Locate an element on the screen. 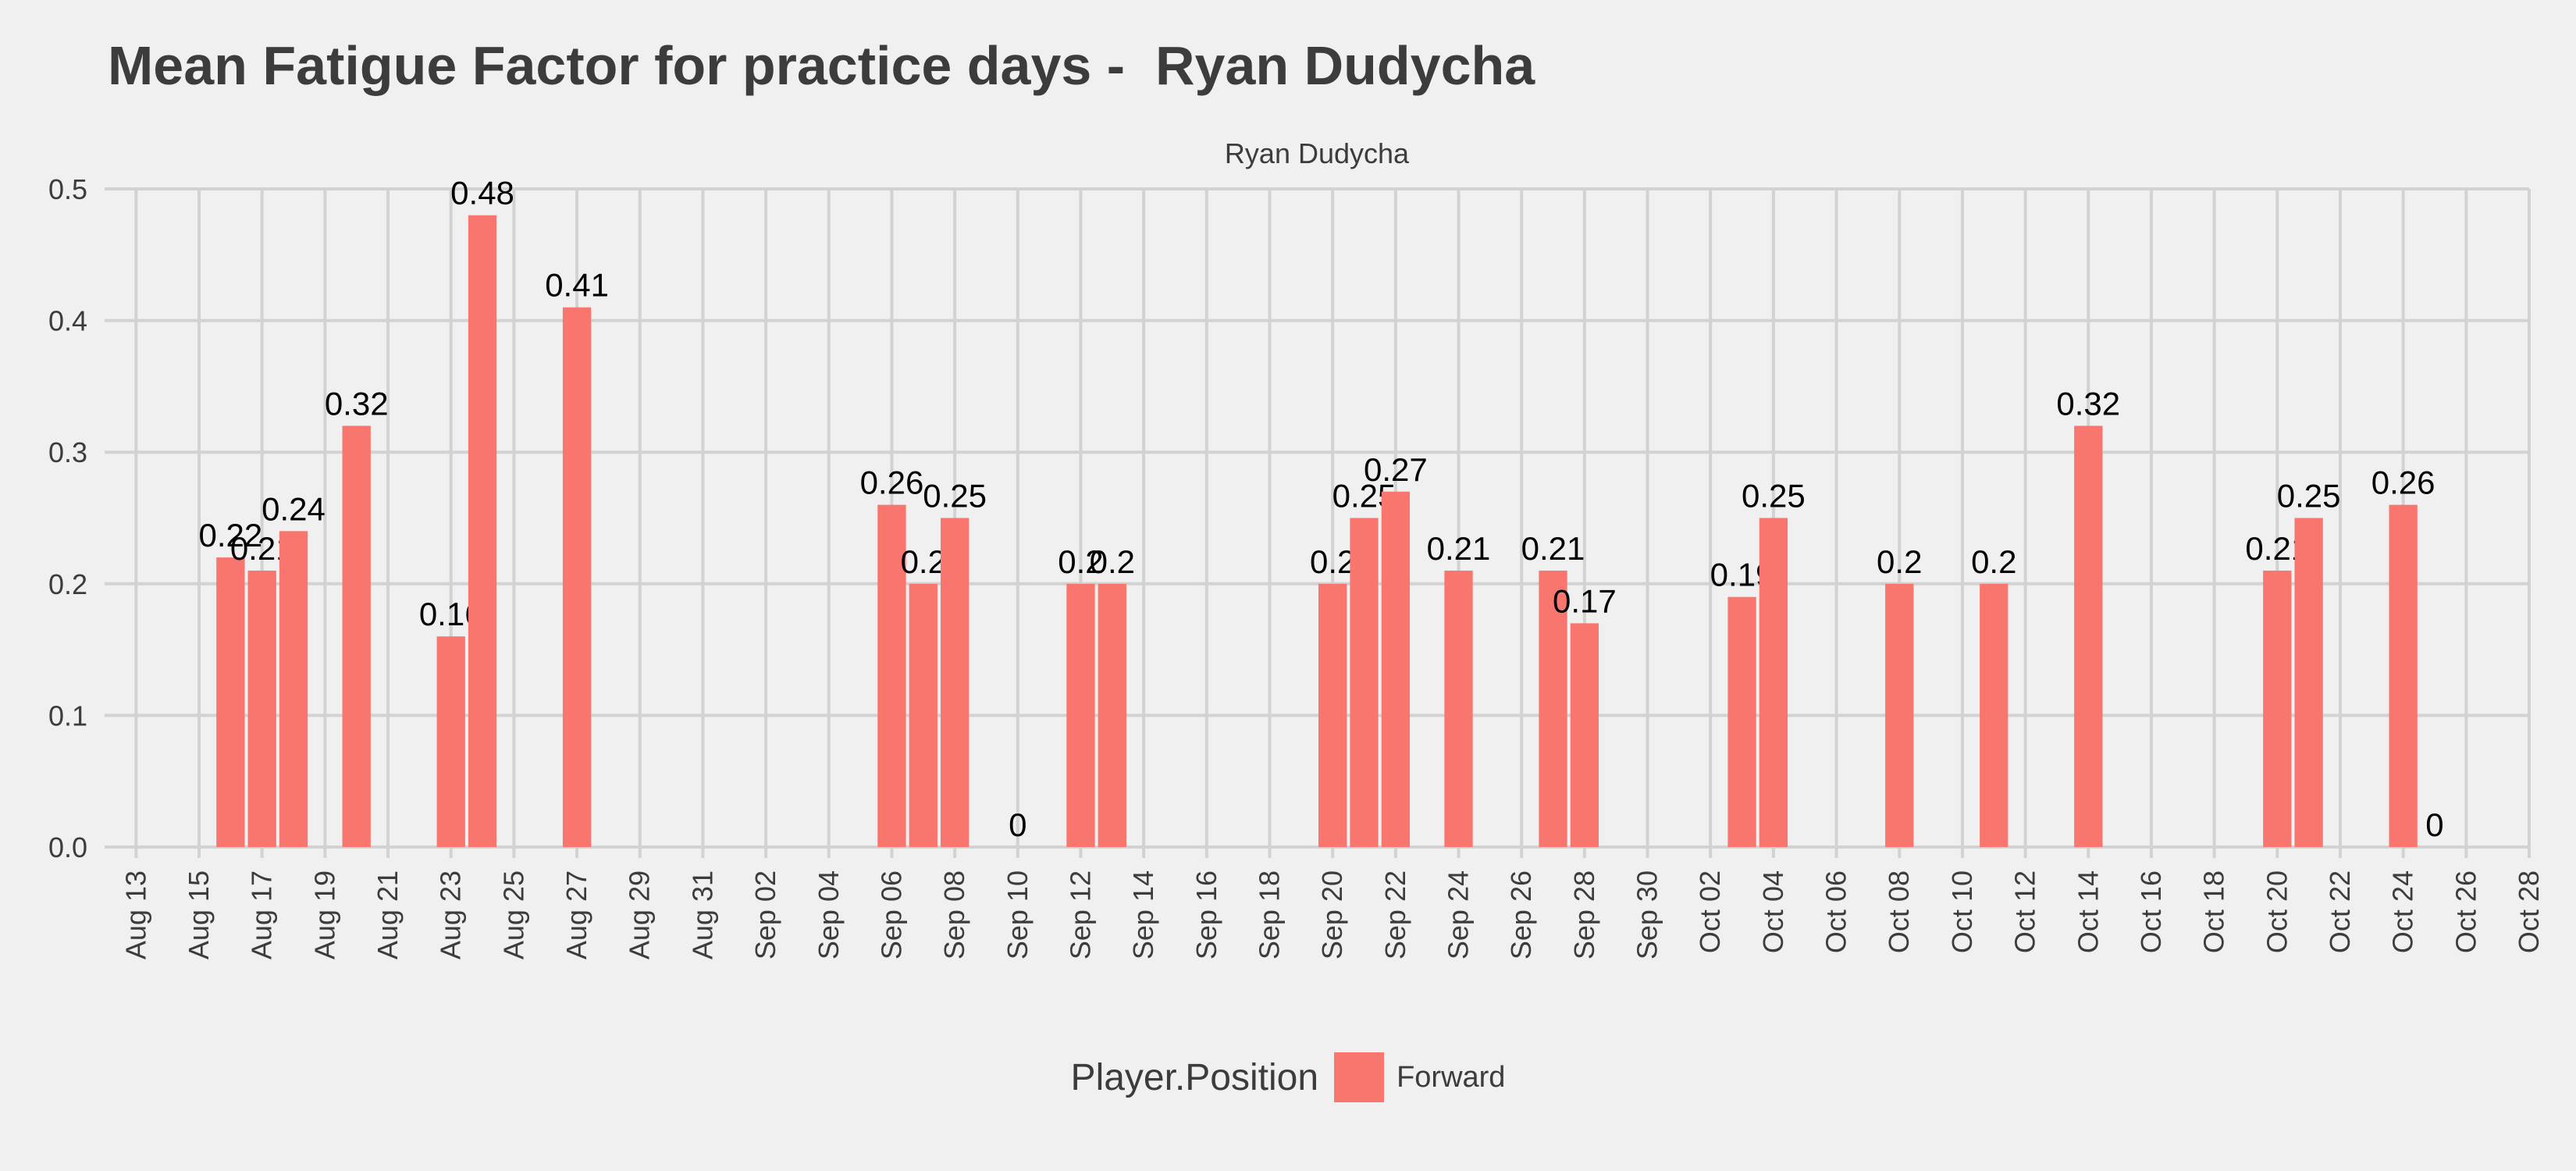 The height and width of the screenshot is (1171, 2576). x-tick-label: Aug 27 is located at coordinates (576, 915).